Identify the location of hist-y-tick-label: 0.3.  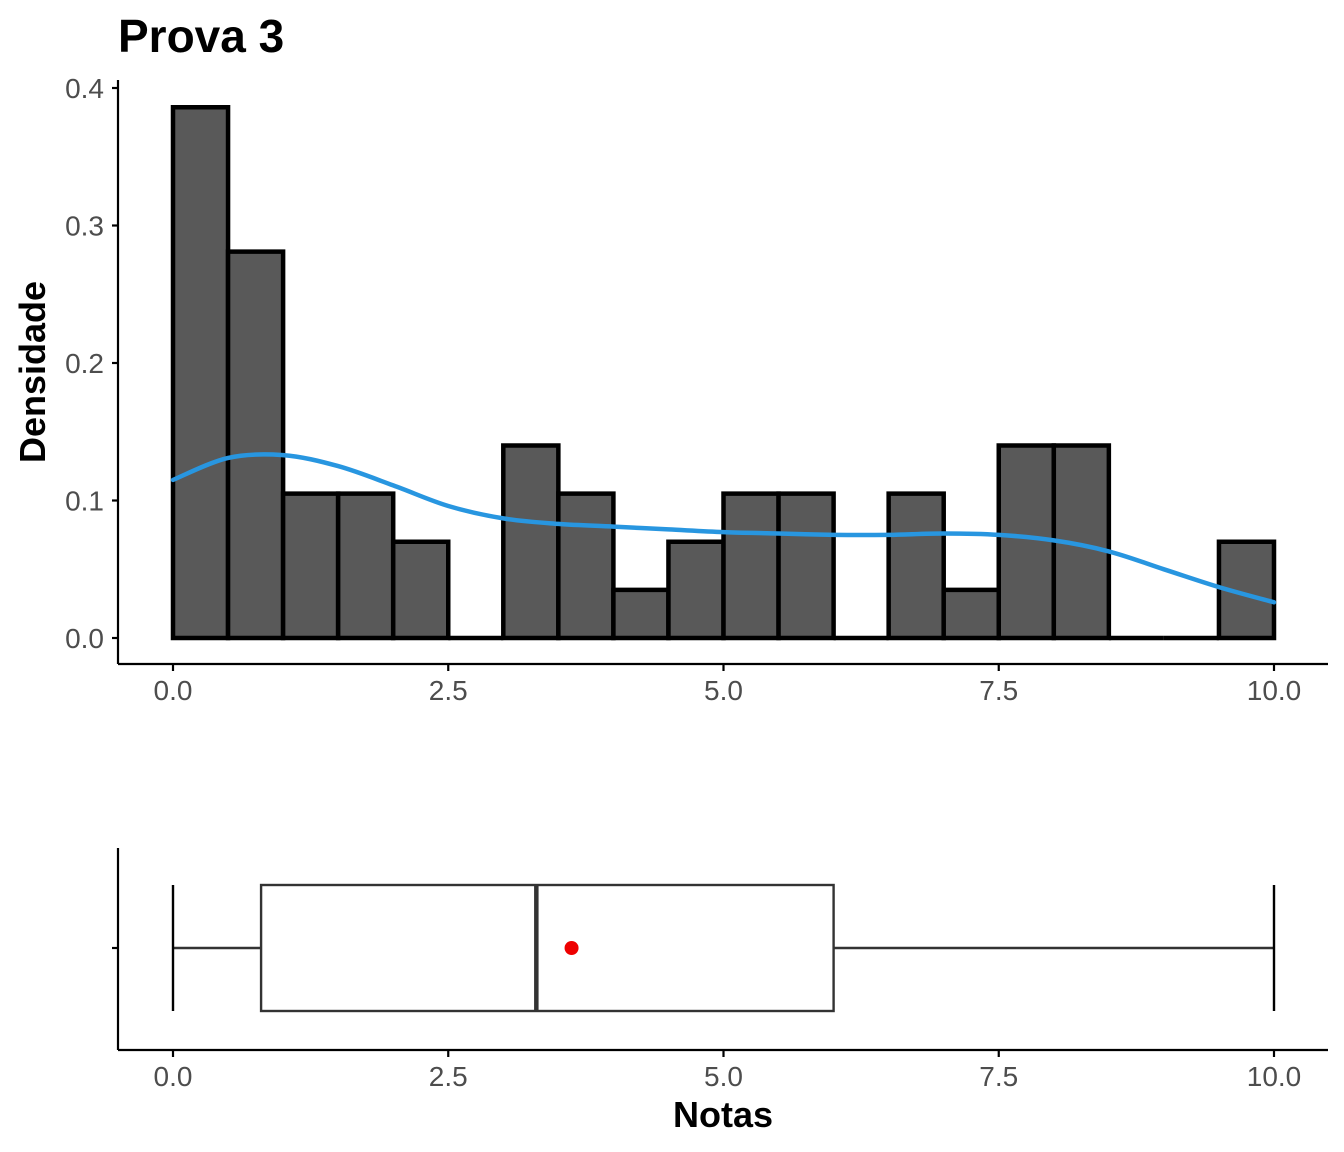
(84, 226).